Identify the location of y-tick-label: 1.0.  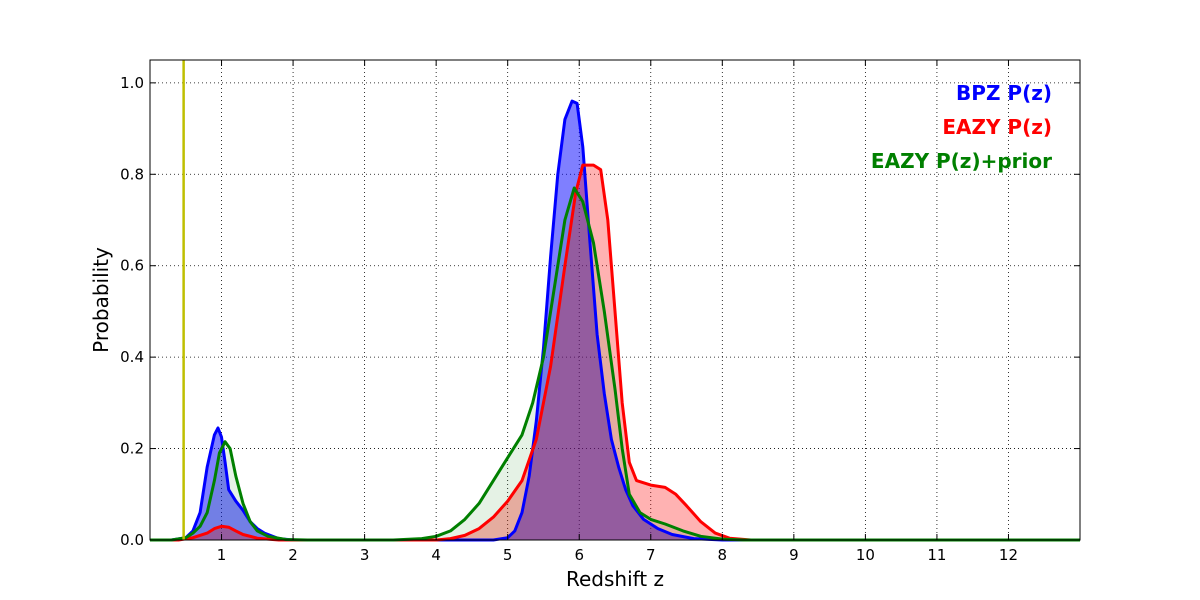
(132, 83).